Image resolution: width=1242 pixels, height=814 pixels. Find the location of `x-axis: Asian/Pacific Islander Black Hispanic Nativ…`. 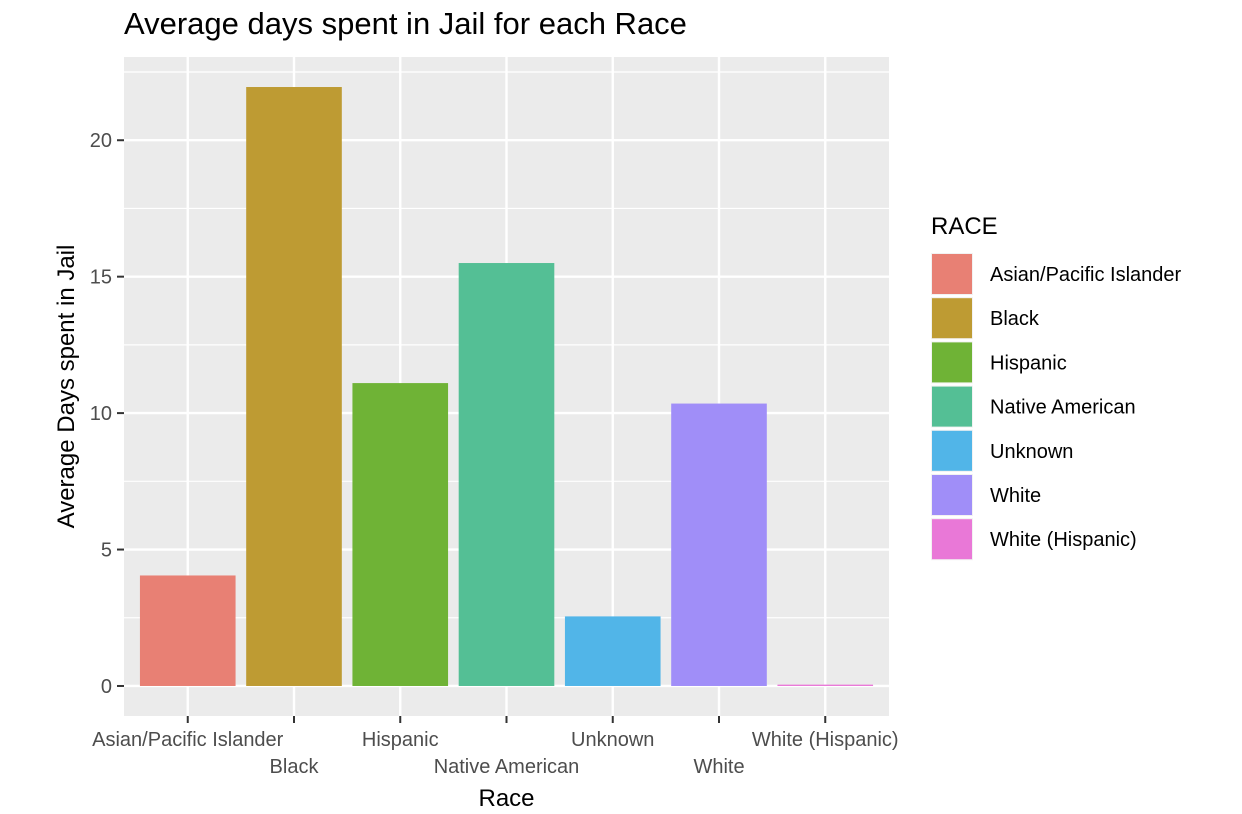

x-axis: Asian/Pacific Islander Black Hispanic Nativ… is located at coordinates (495, 747).